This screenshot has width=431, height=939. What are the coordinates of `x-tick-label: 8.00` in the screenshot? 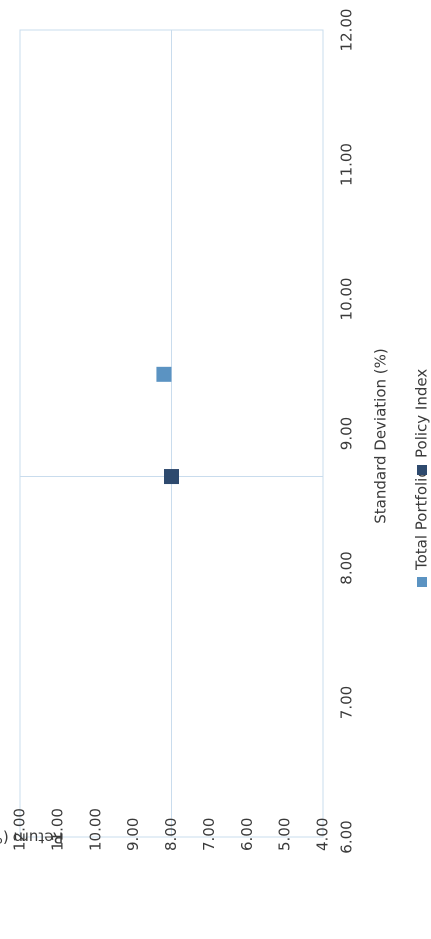 It's located at (347, 567).